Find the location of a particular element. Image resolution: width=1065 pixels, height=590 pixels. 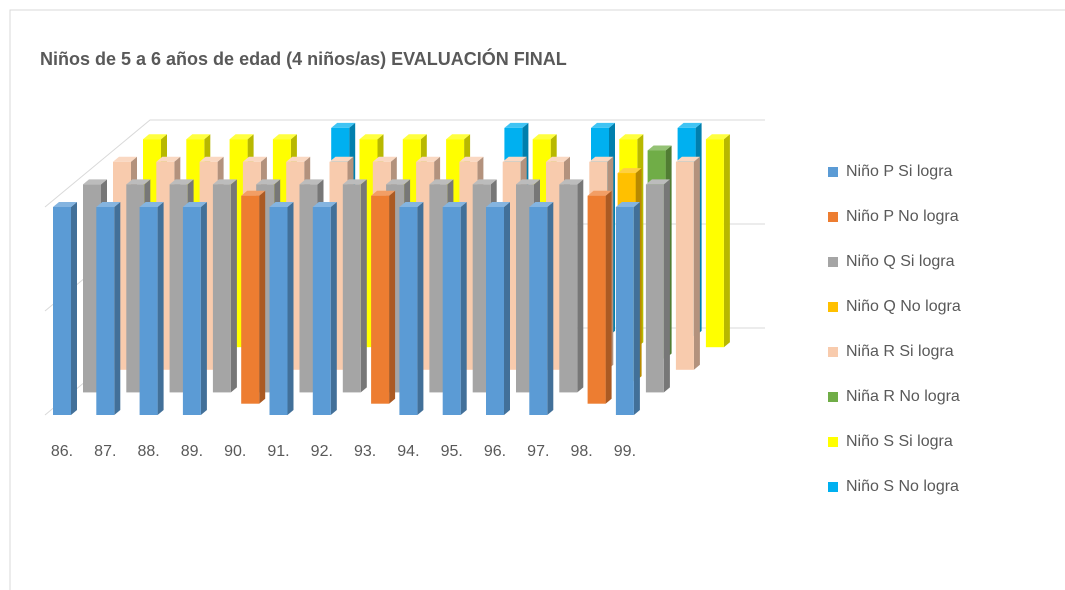

legend-label: Niño Q Si logra is located at coordinates (900, 261).